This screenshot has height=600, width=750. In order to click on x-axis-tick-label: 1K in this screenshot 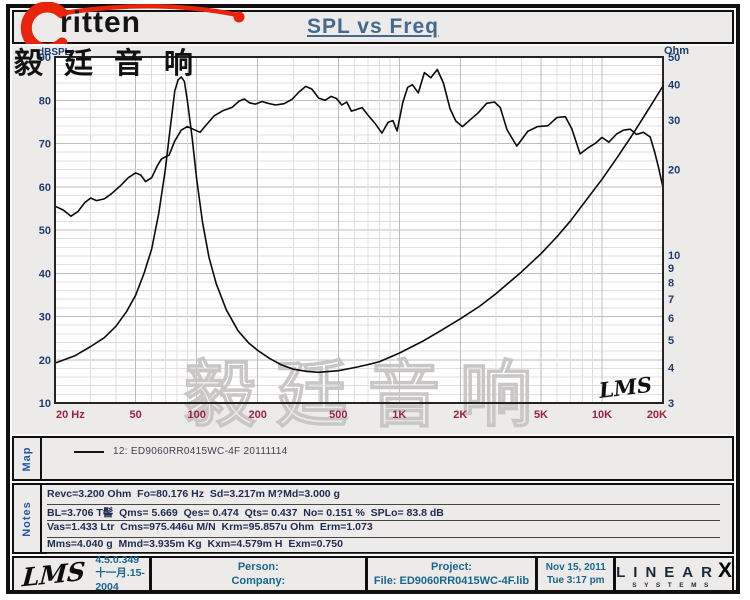, I will do `click(399, 415)`.